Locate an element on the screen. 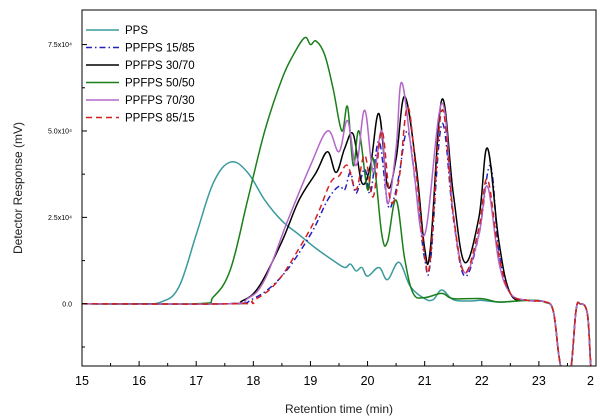  x-axis: 15 16 17 18 19 20 21 22 23 2 is located at coordinates (336, 374).